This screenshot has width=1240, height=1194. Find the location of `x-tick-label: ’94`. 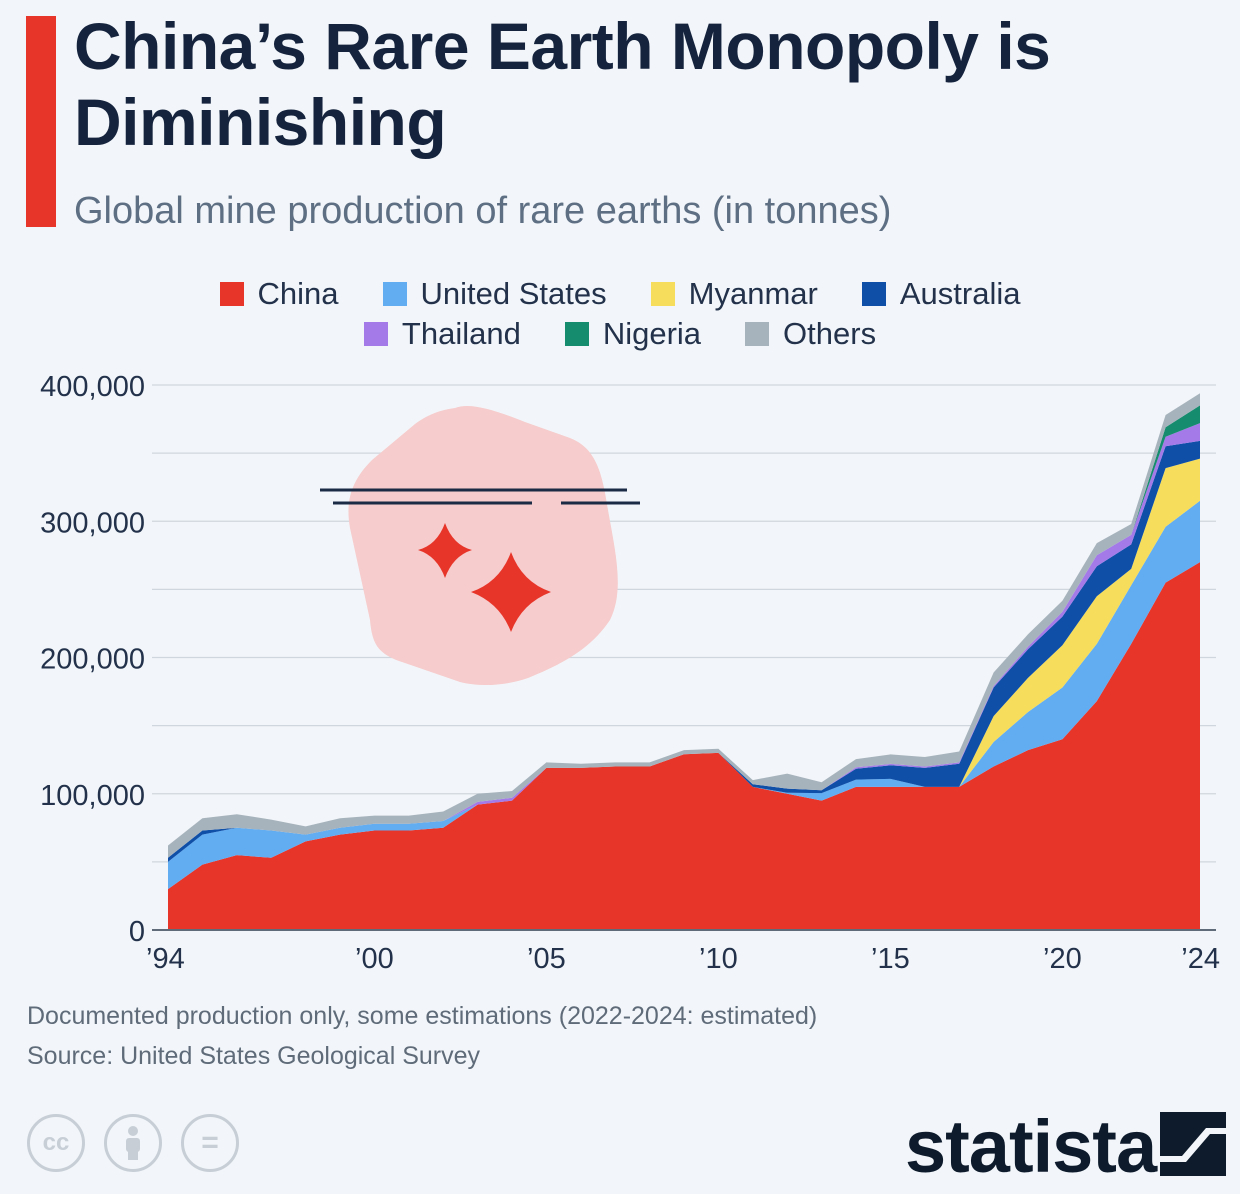

x-tick-label: ’94 is located at coordinates (165, 959).